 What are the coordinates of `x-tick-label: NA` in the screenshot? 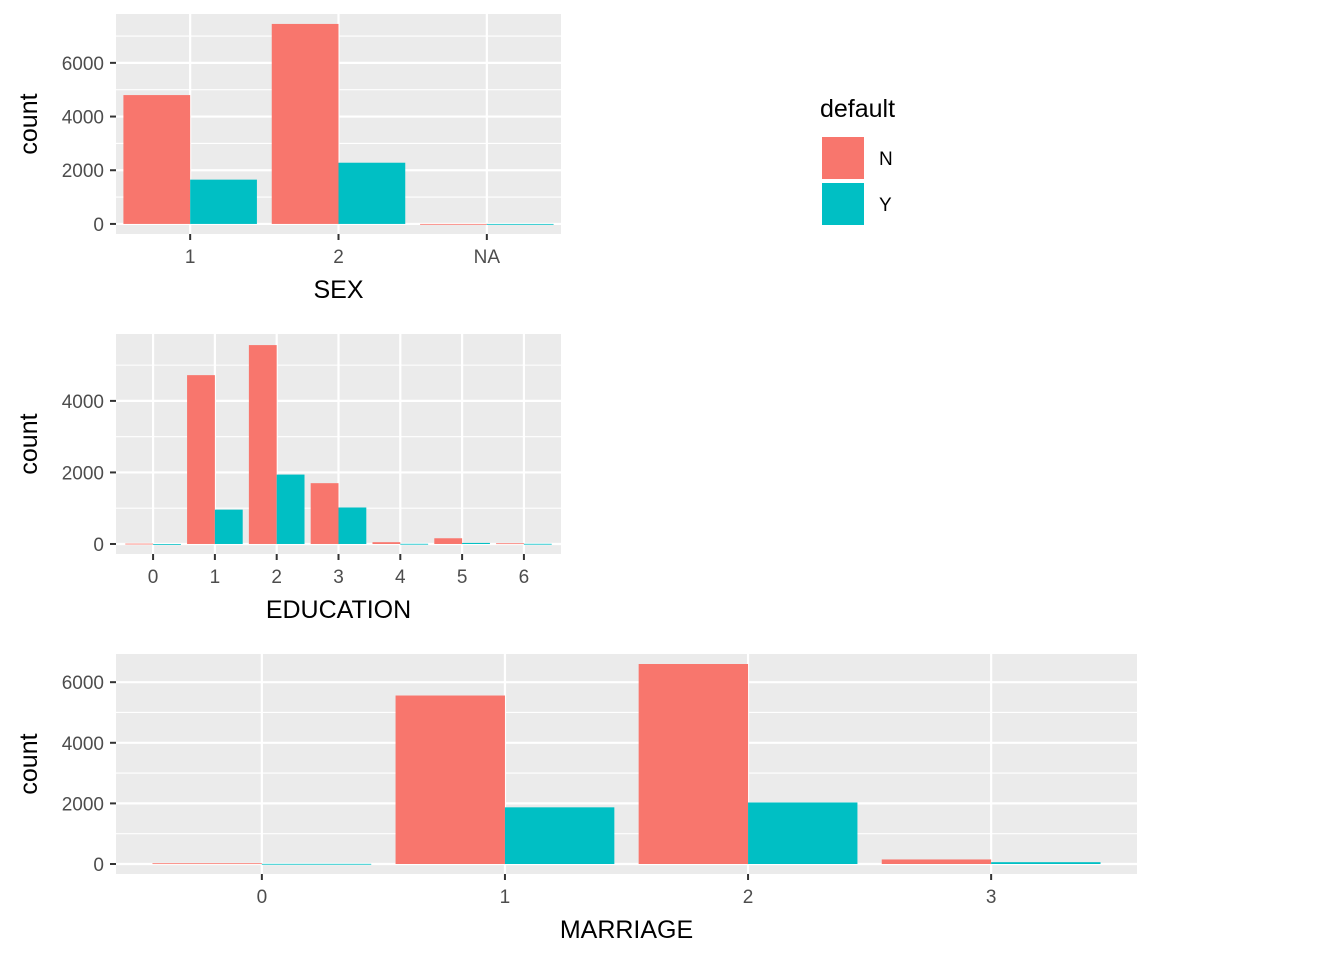 It's located at (487, 257).